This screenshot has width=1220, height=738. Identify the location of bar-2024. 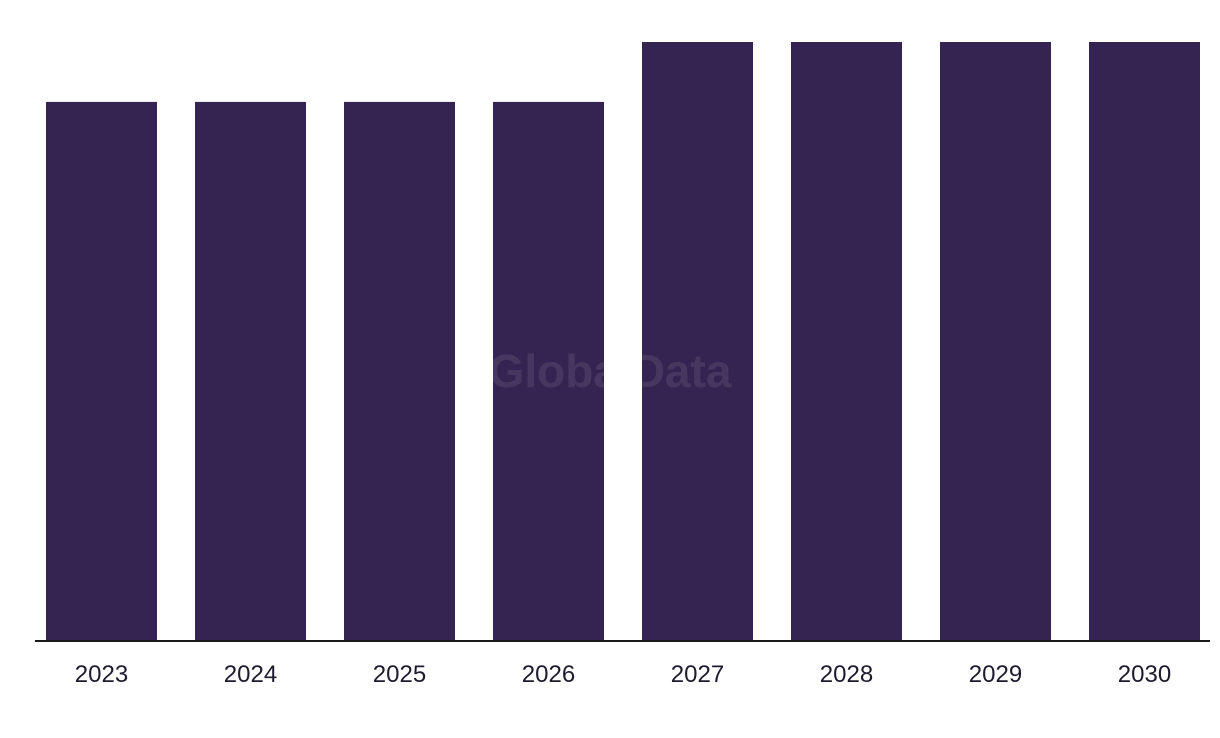
(250, 371).